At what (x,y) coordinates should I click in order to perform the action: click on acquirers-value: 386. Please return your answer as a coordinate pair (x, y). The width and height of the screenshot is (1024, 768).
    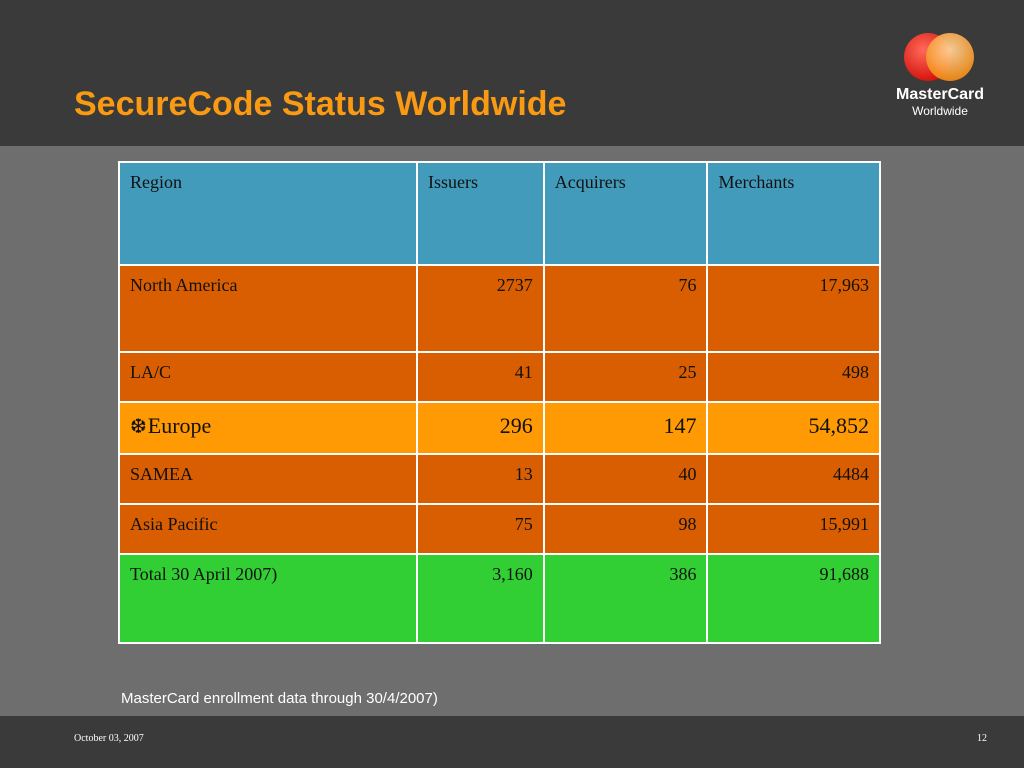
    Looking at the image, I should click on (683, 574).